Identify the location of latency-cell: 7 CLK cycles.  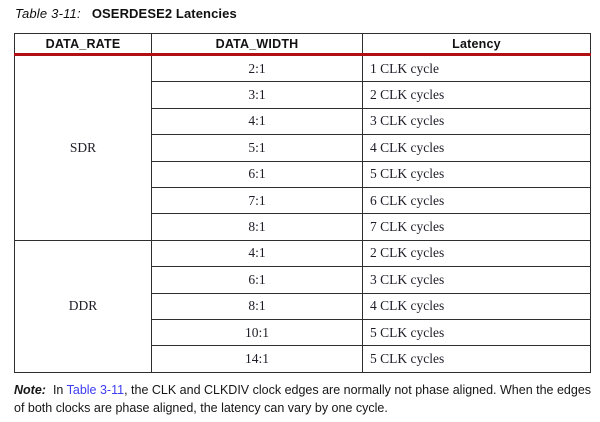
(476, 227).